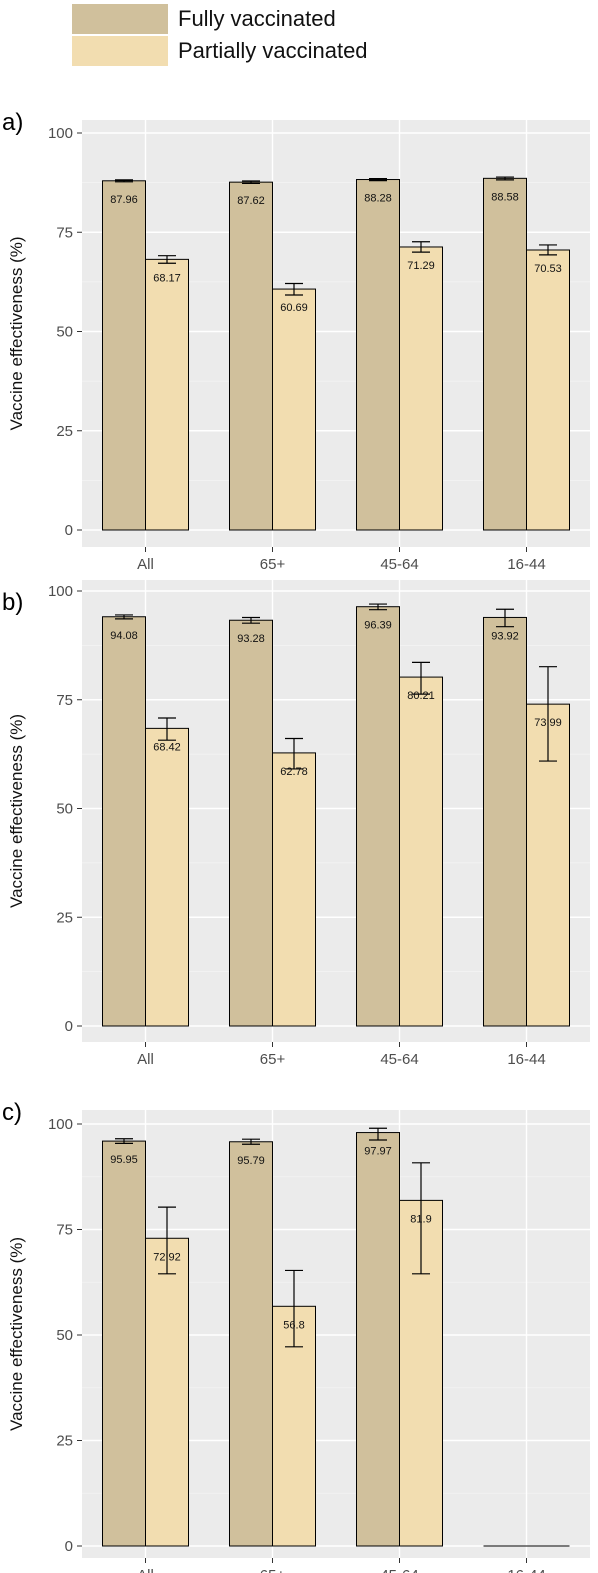 This screenshot has width=598, height=1573. What do you see at coordinates (548, 269) in the screenshot?
I see `data-label: 70.53` at bounding box center [548, 269].